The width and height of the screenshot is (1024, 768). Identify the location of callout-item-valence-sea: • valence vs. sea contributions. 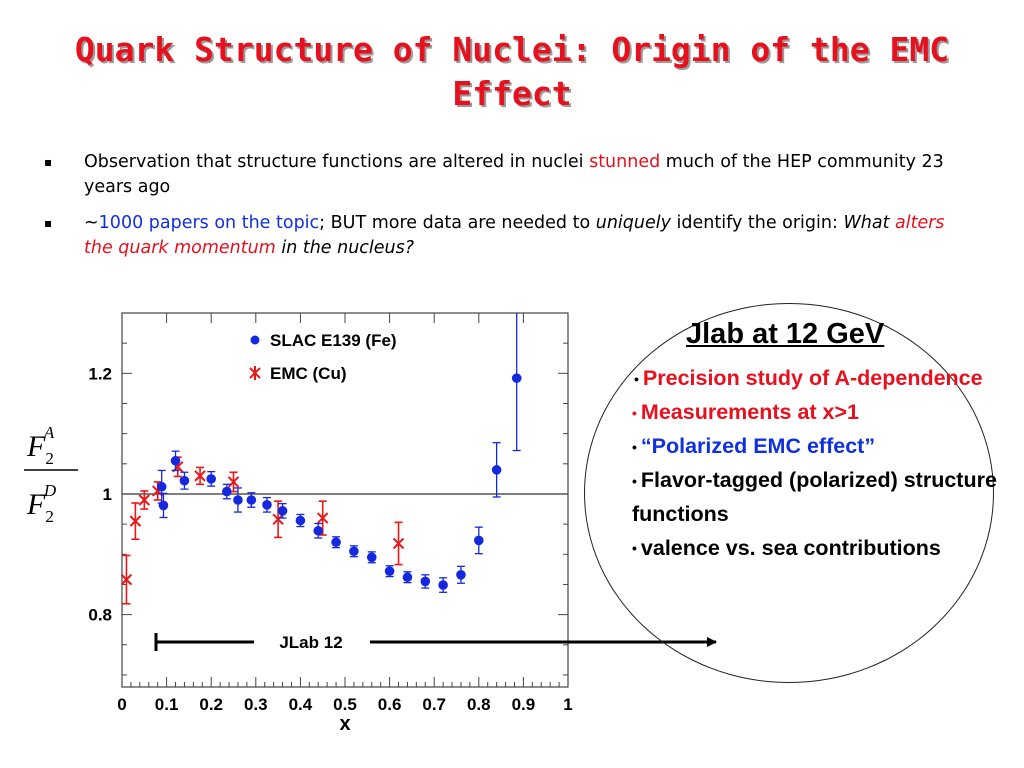
(817, 549).